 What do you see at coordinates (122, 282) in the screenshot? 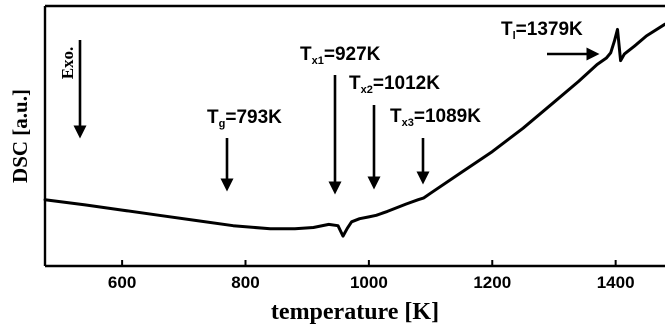
I see `x-tick-label: 600` at bounding box center [122, 282].